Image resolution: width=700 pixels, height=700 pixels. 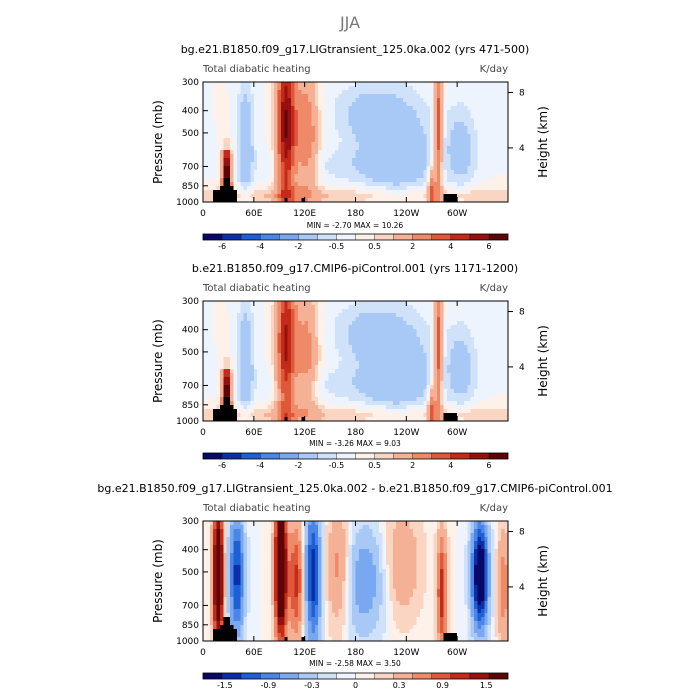 I want to click on season-title: JJA, so click(x=349, y=22).